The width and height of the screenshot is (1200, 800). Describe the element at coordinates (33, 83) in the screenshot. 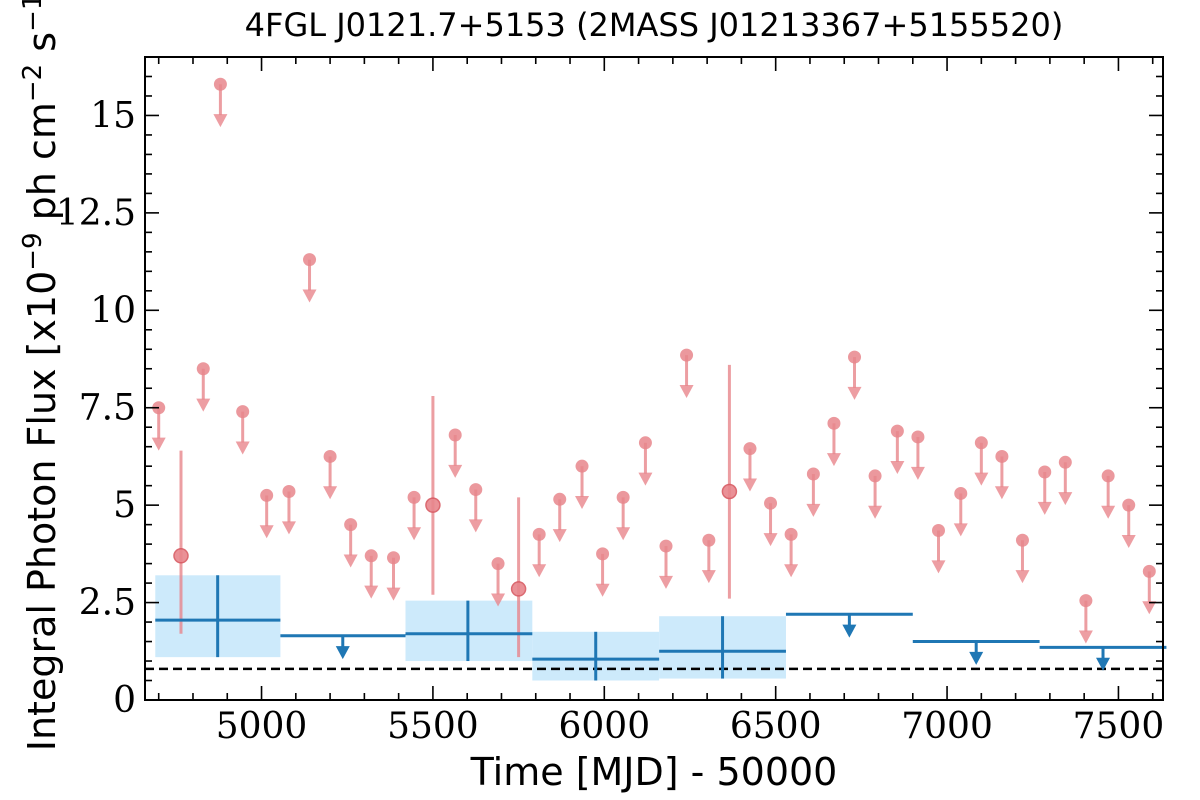

I see `y-label-exp2: −2` at that location.